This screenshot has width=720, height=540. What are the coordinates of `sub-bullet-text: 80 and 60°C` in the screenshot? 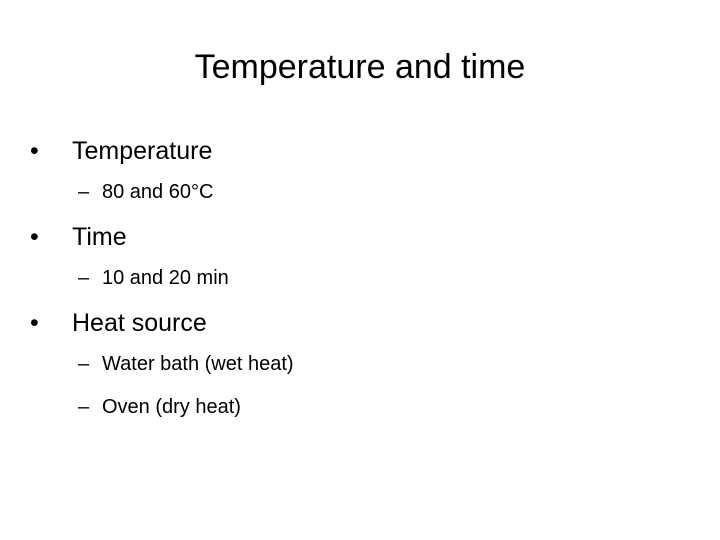 It's located at (158, 192).